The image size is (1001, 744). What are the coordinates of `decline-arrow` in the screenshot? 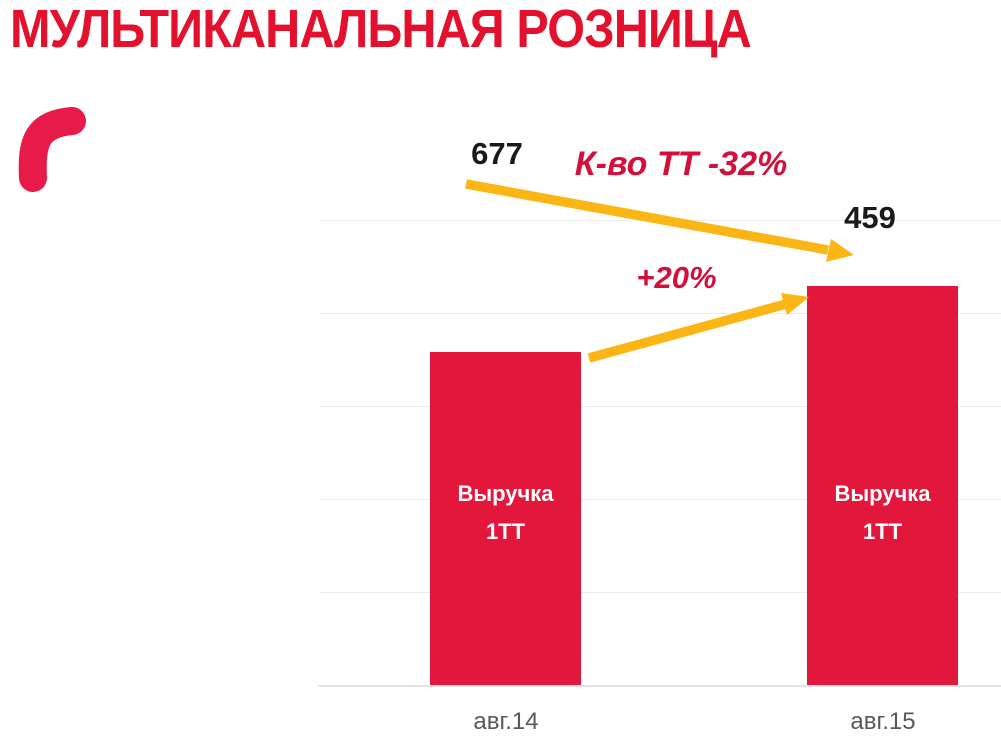 It's located at (659, 220).